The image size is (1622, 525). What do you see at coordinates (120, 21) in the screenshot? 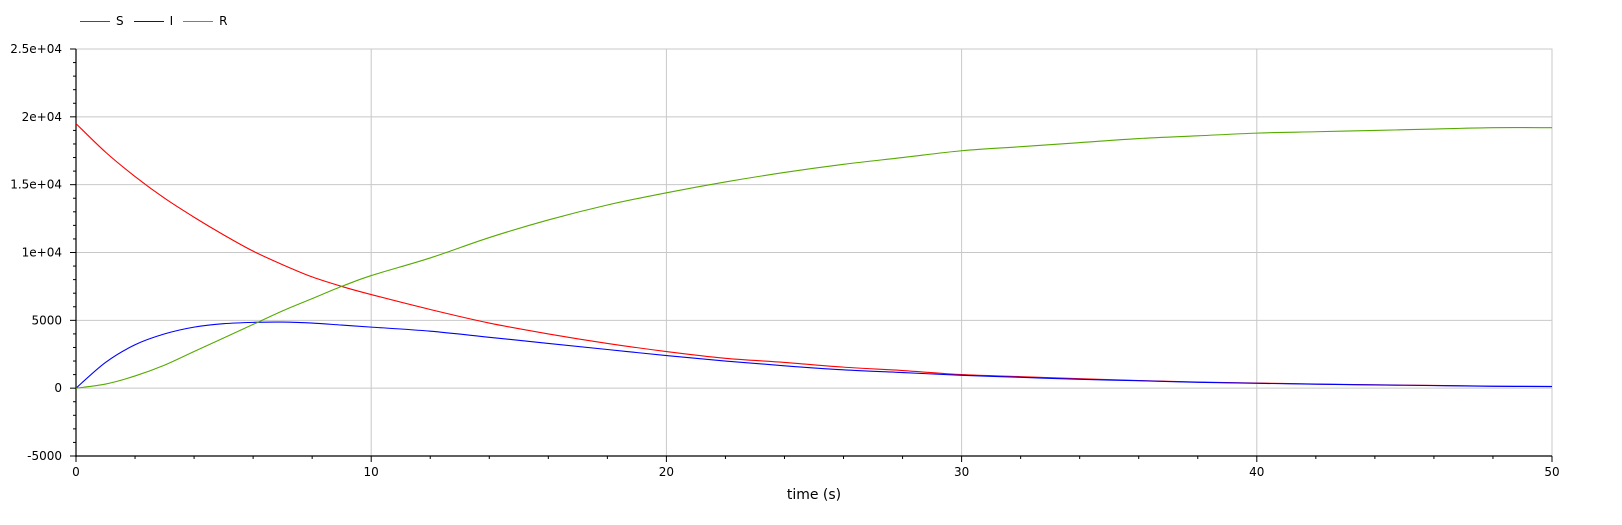
I see `legend-label-s: S` at bounding box center [120, 21].